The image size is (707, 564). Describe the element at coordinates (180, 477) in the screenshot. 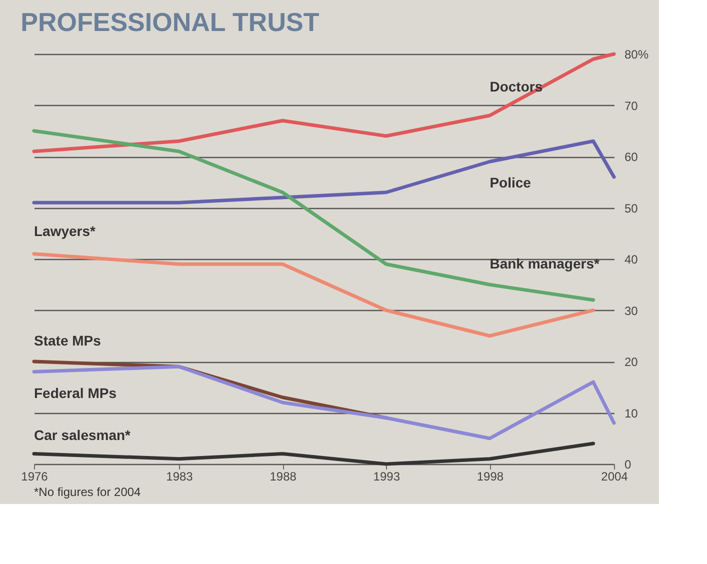

I see `x-tick-label: 1983` at that location.